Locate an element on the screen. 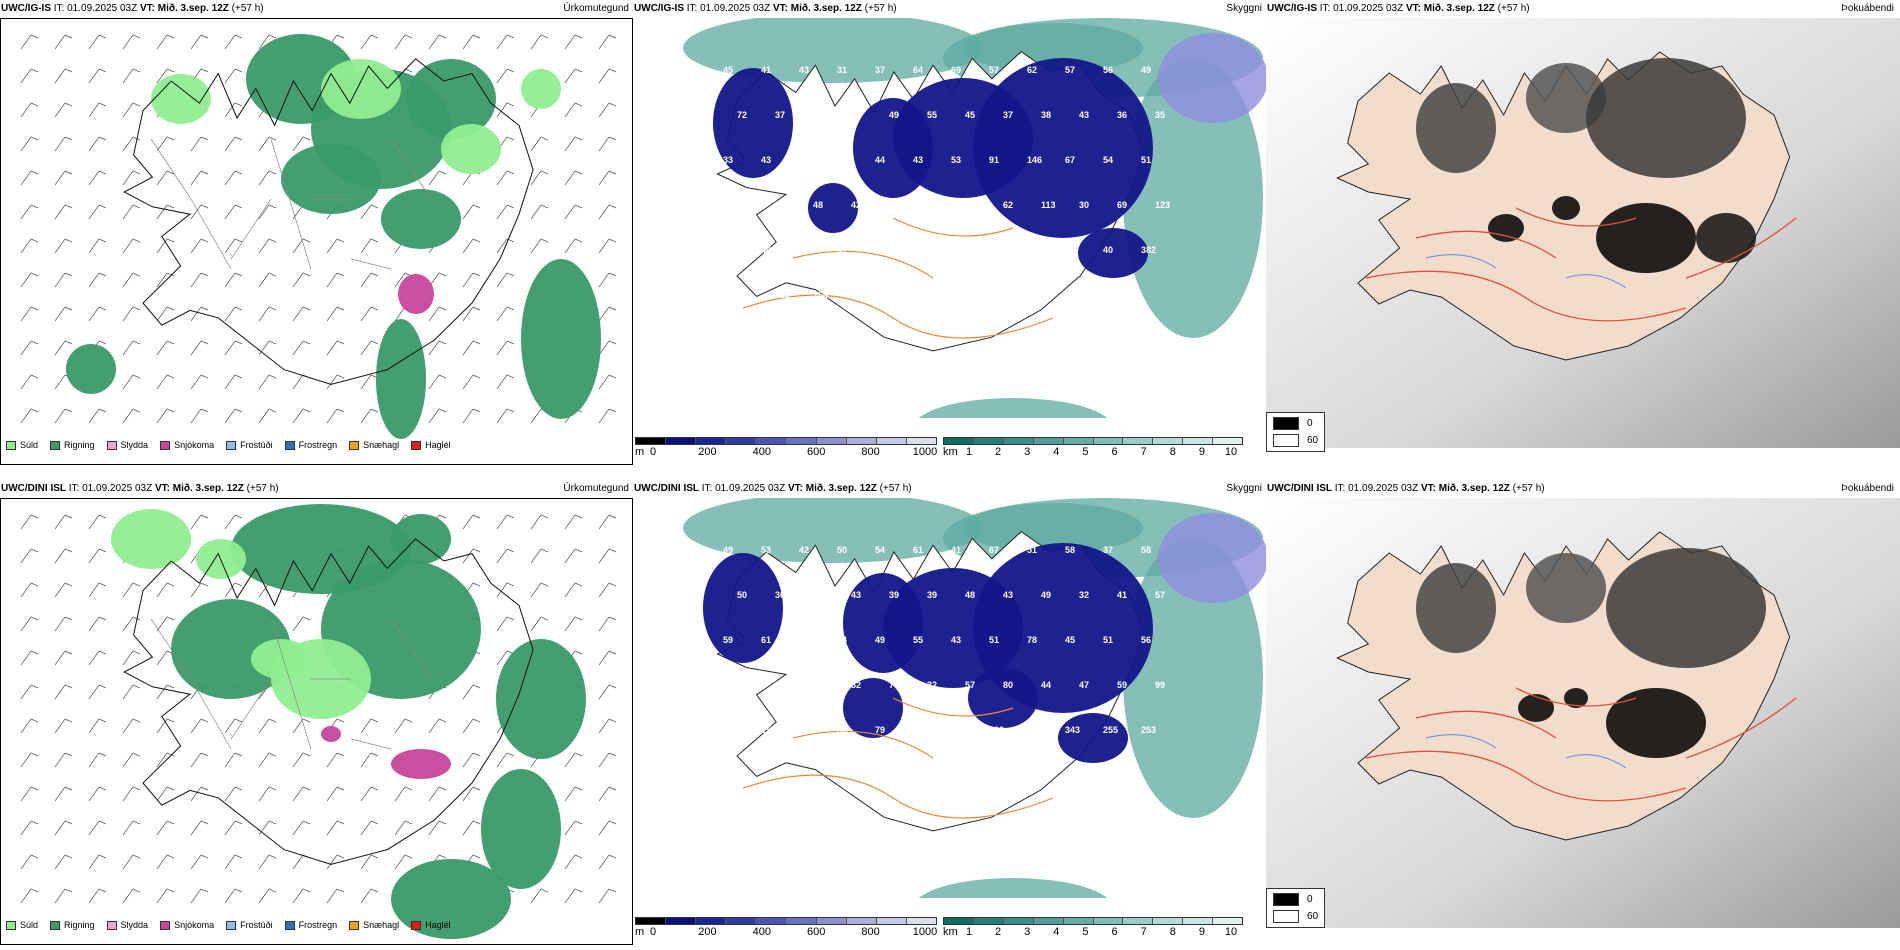  colorbar-tick: 3 is located at coordinates (1027, 932).